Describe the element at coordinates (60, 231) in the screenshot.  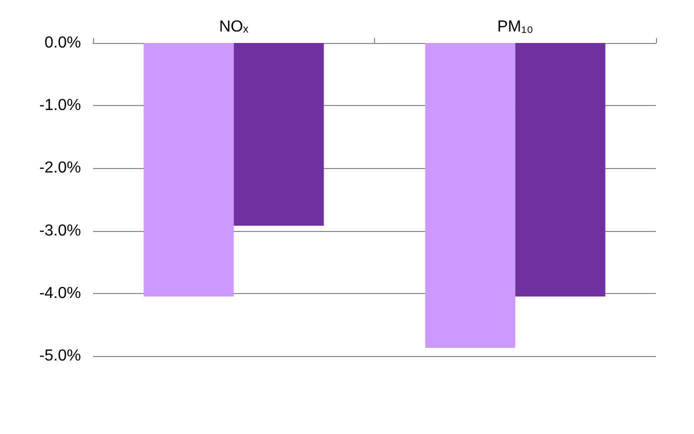
I see `y-tick-label: -3.0%` at that location.